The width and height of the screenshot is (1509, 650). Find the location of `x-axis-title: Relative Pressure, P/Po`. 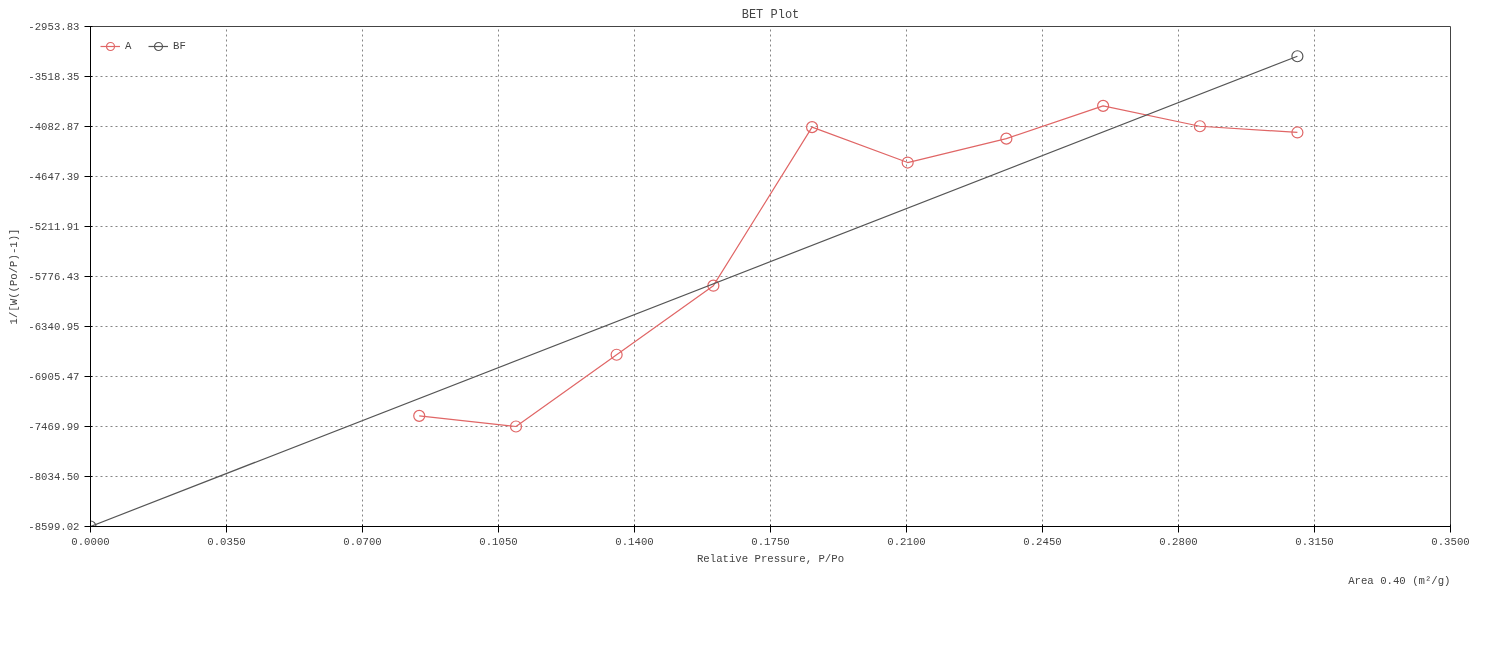

x-axis-title: Relative Pressure, P/Po is located at coordinates (770, 558).